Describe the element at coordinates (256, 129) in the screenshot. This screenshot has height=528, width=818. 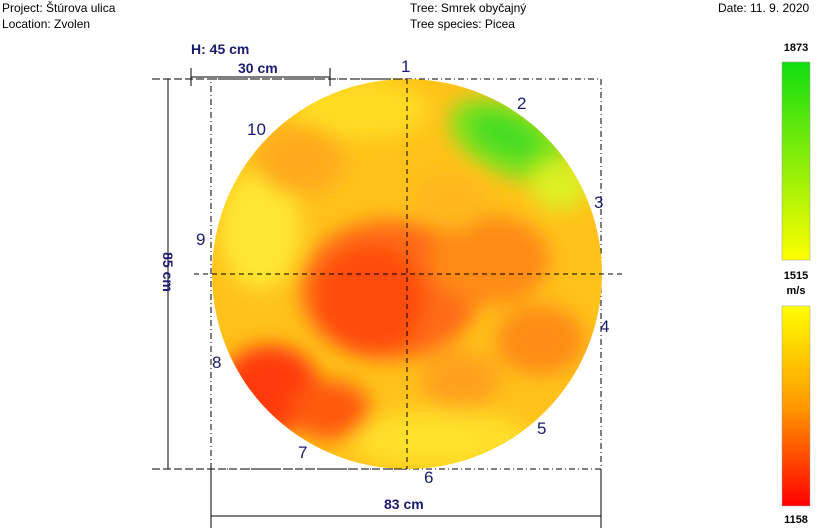
I see `sensor-10-label: 10` at that location.